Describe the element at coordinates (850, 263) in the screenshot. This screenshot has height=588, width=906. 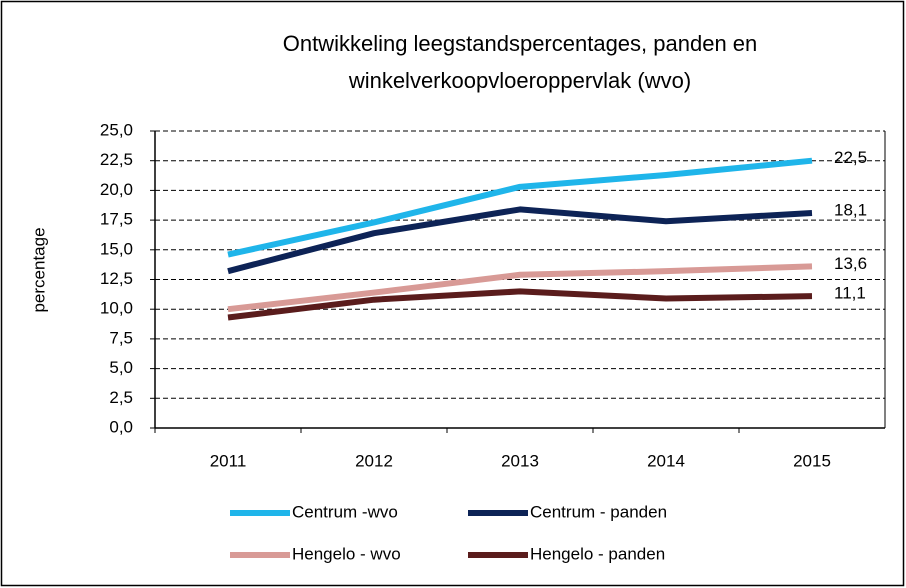
I see `data-label: 13,6` at that location.